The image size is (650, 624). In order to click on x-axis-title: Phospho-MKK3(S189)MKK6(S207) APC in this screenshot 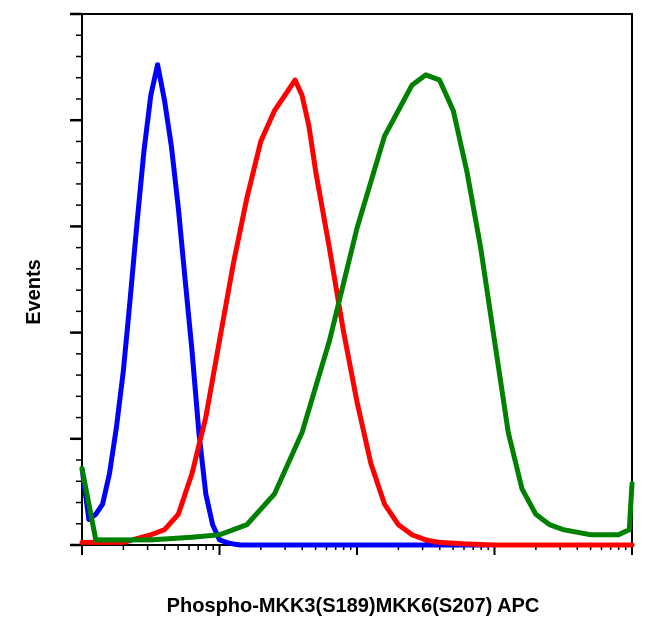, I will do `click(353, 606)`.